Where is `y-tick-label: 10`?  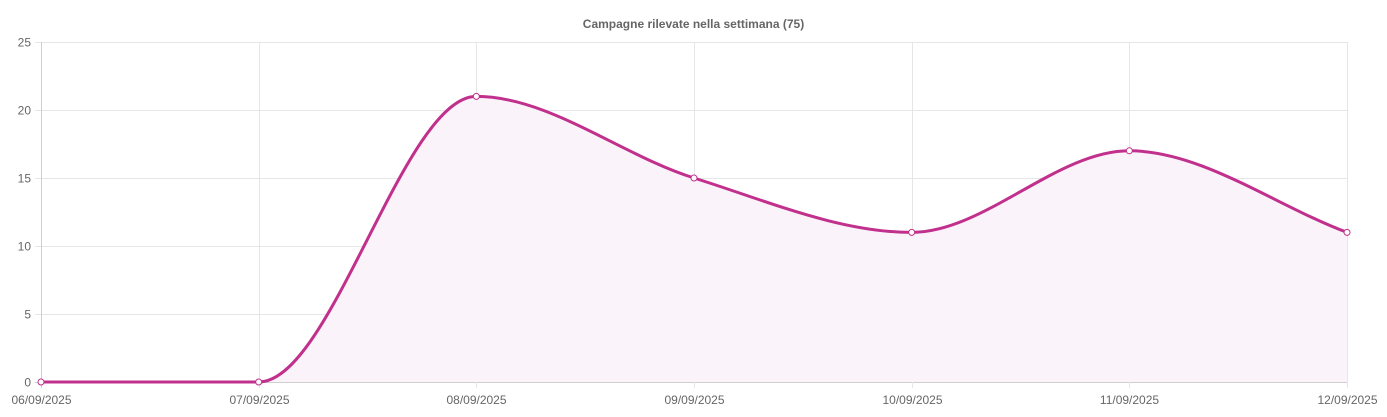 y-tick-label: 10 is located at coordinates (25, 247).